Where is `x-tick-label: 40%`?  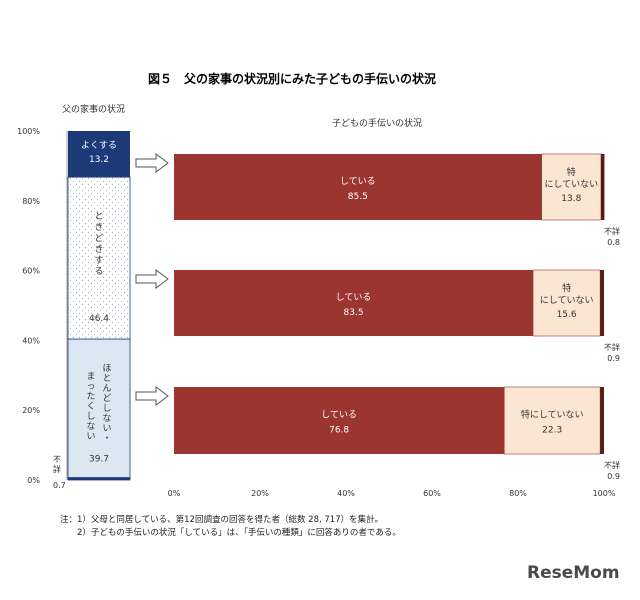 x-tick-label: 40% is located at coordinates (346, 493).